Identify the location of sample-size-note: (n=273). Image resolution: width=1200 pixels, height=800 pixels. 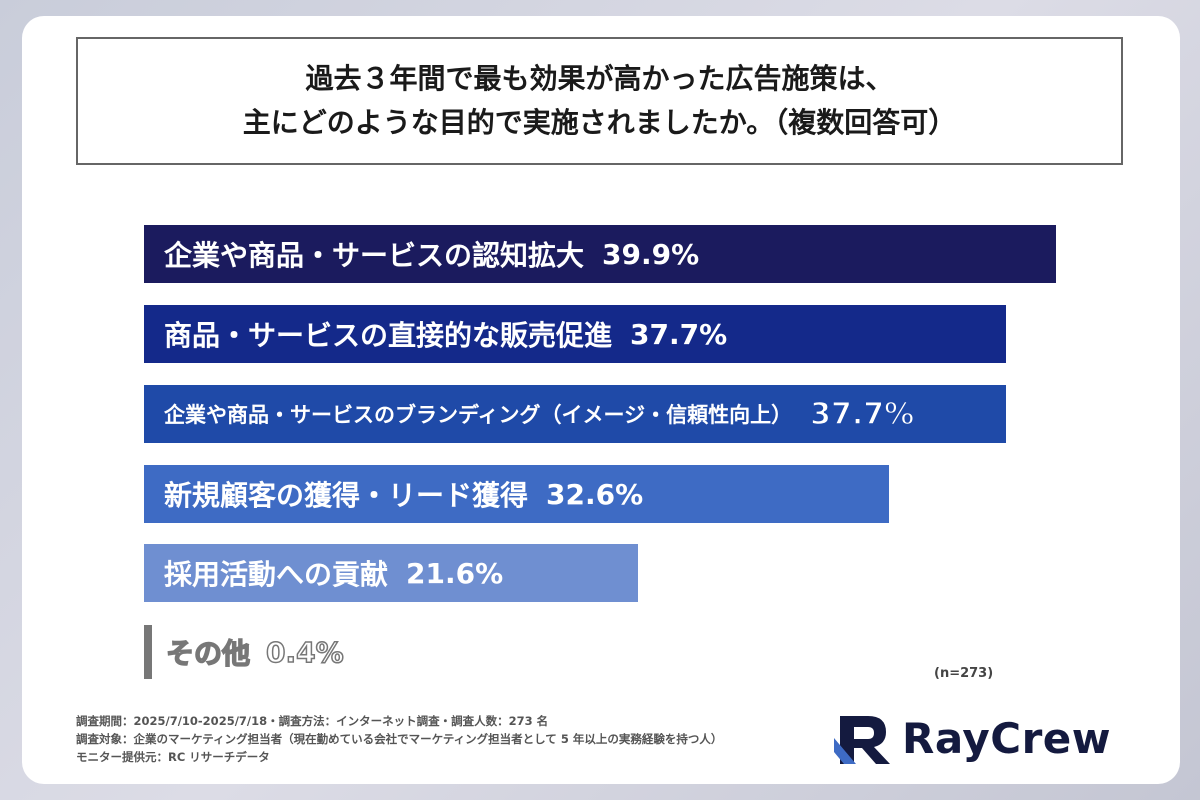
(964, 673).